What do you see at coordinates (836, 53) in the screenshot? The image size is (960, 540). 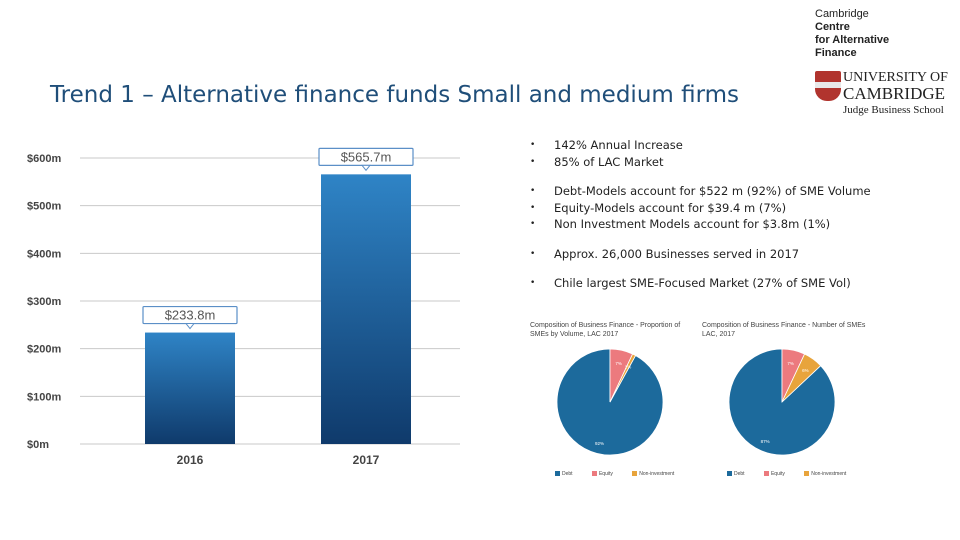 I see `logo-line-4: Finance` at bounding box center [836, 53].